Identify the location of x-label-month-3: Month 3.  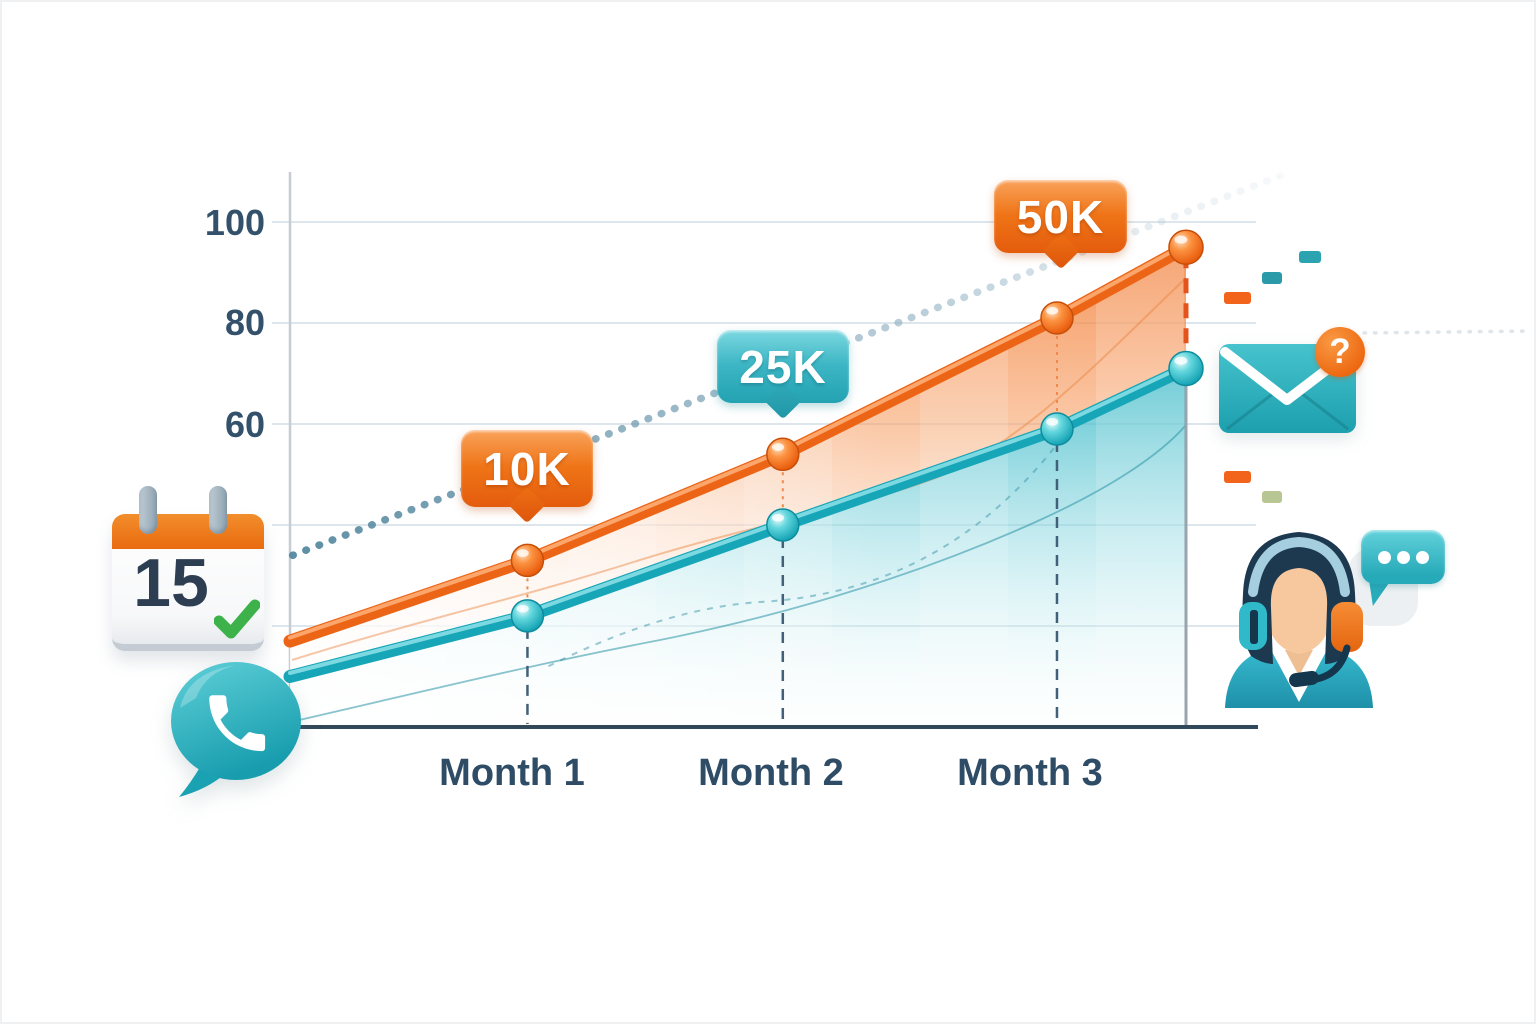
(1030, 773).